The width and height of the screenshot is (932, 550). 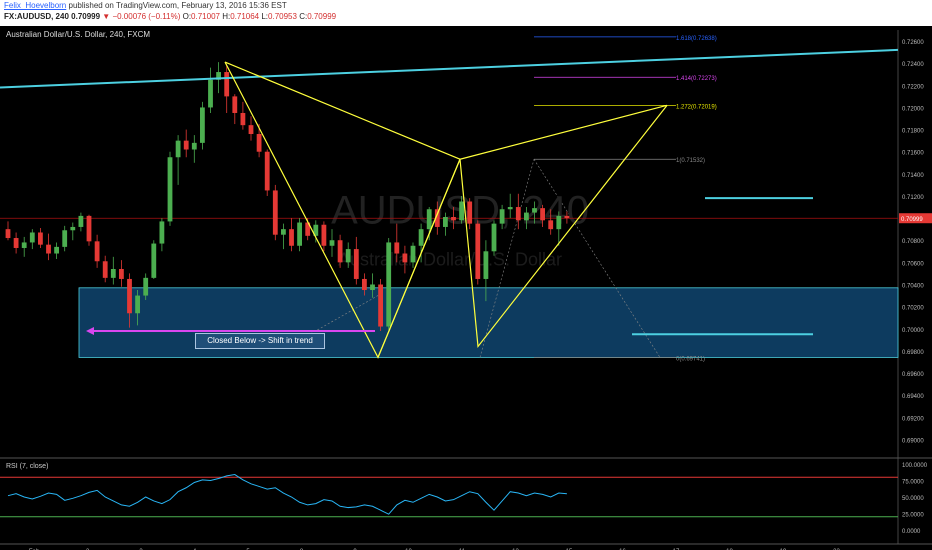 I want to click on rsi-tick-label: 75.0000, so click(x=913, y=483).